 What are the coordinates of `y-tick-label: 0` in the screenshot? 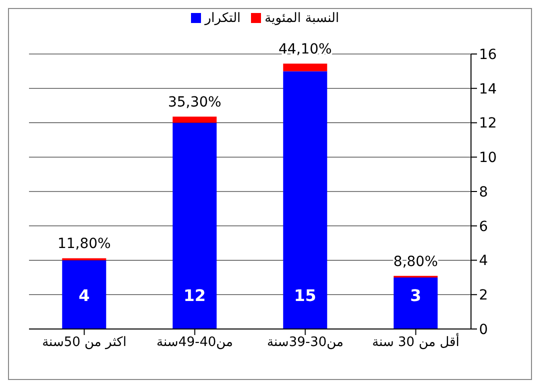 It's located at (483, 330).